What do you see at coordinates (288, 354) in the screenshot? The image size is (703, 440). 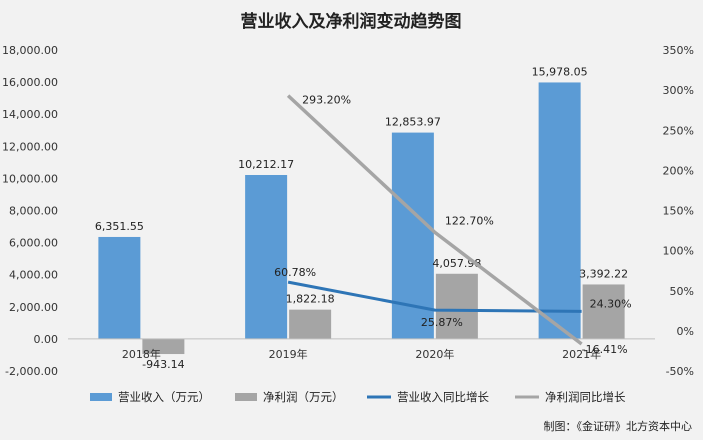 I see `x-tick-label: 2019年` at bounding box center [288, 354].